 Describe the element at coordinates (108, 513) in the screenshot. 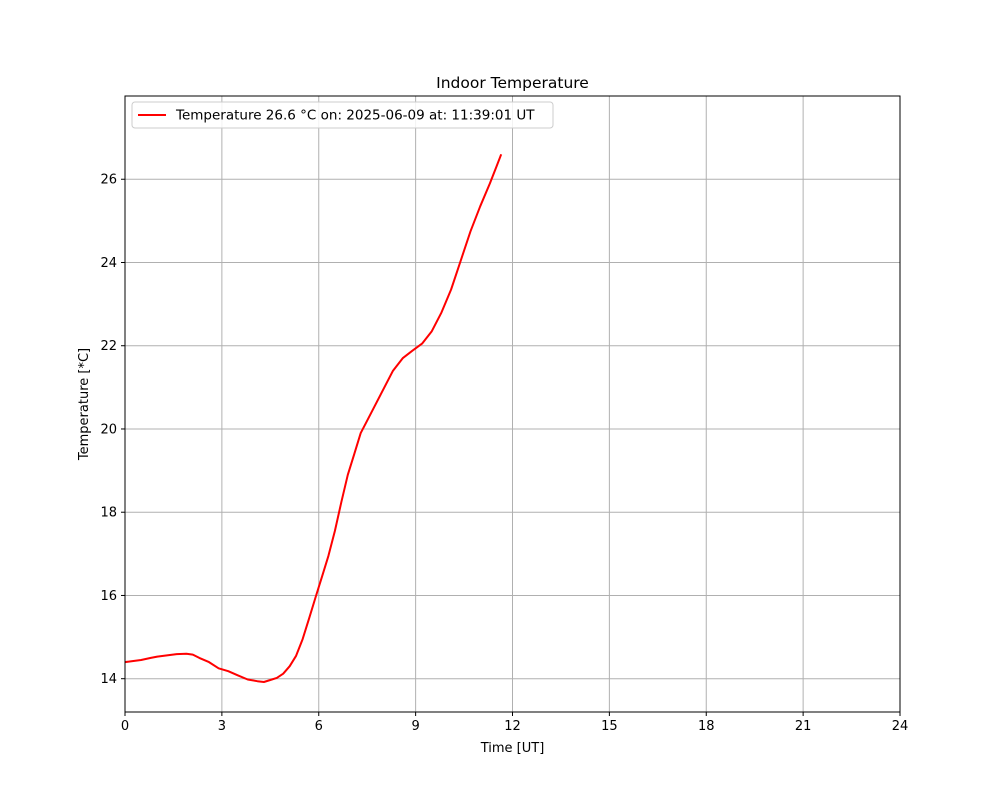

I see `y-tick-label: 18` at that location.